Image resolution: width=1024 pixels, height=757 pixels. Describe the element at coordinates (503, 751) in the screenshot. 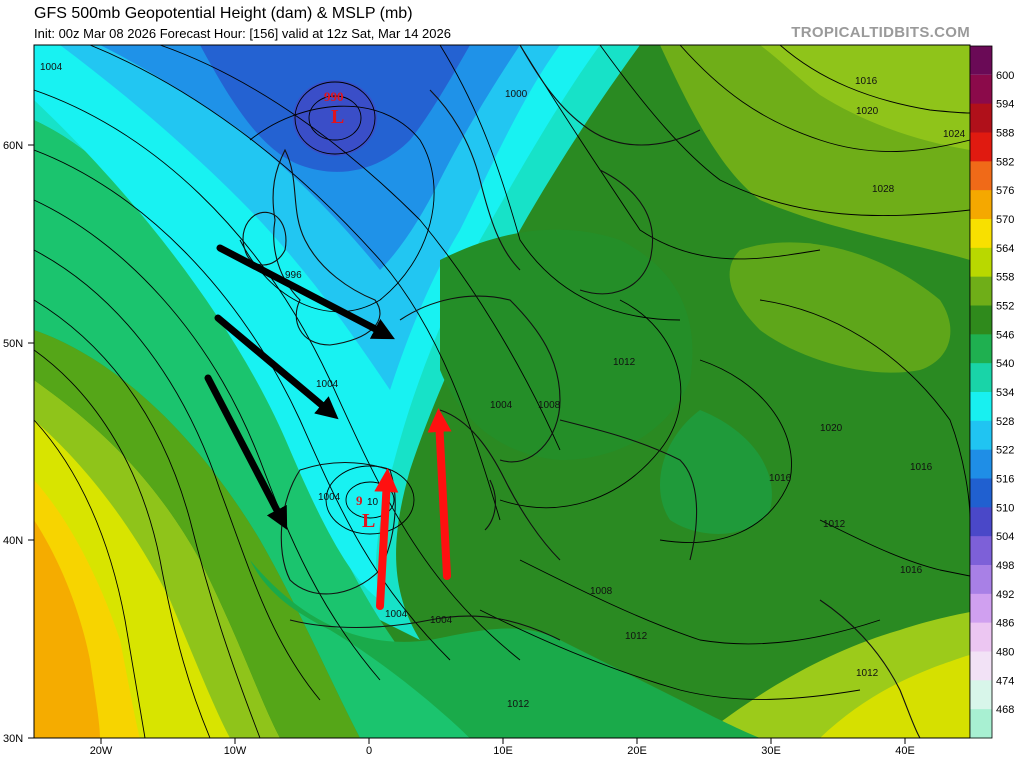

I see `lon-label: 10E` at that location.